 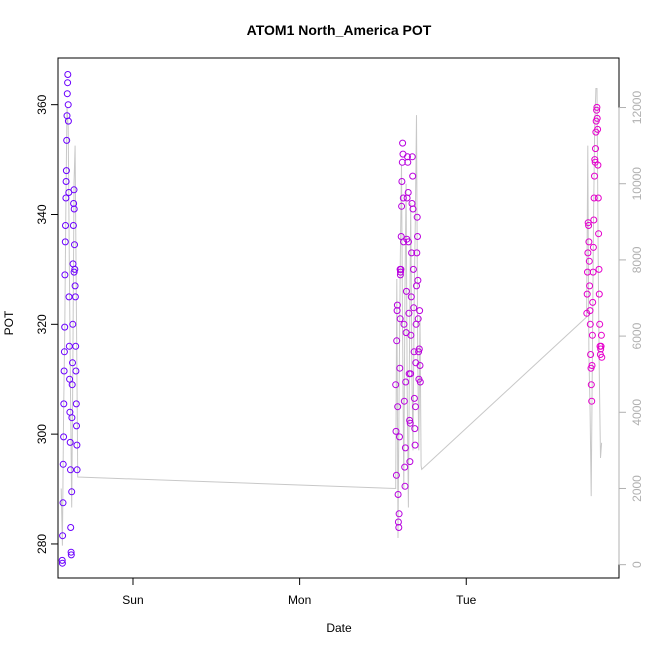 I want to click on x-tick-label: Mon, so click(x=299, y=600).